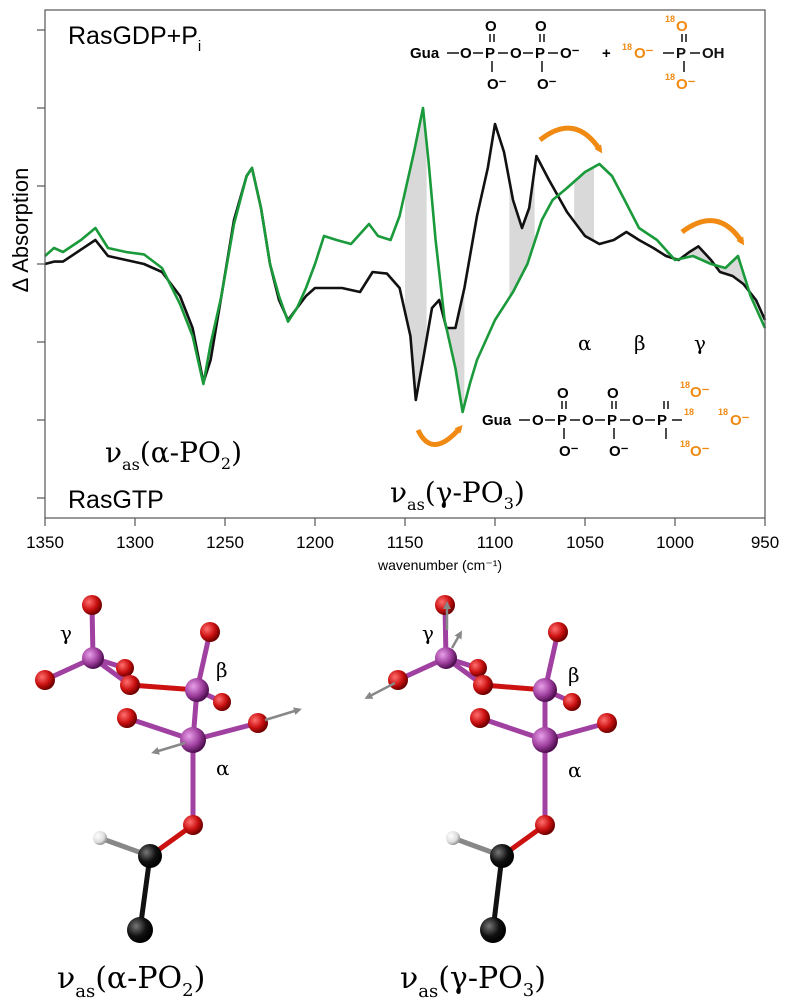 The image size is (790, 1000). Describe the element at coordinates (640, 343) in the screenshot. I see `greek-label-beta: β` at that location.